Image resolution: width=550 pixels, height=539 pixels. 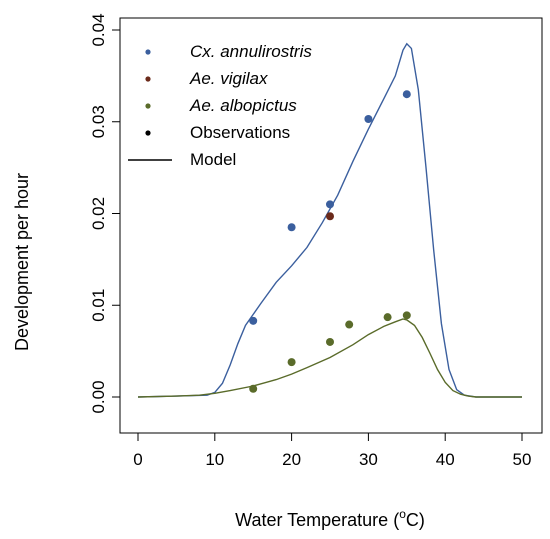 I want to click on x-tick-label: 10, so click(x=214, y=459).